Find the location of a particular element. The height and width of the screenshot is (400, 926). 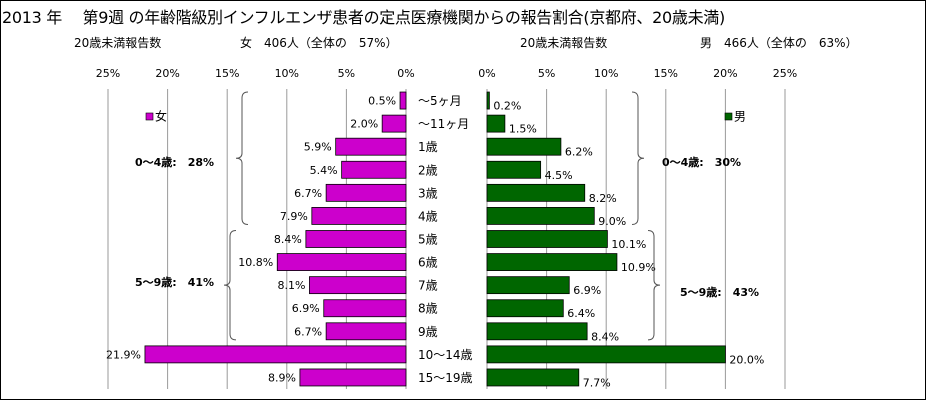

category-label: 6歳 is located at coordinates (428, 263).